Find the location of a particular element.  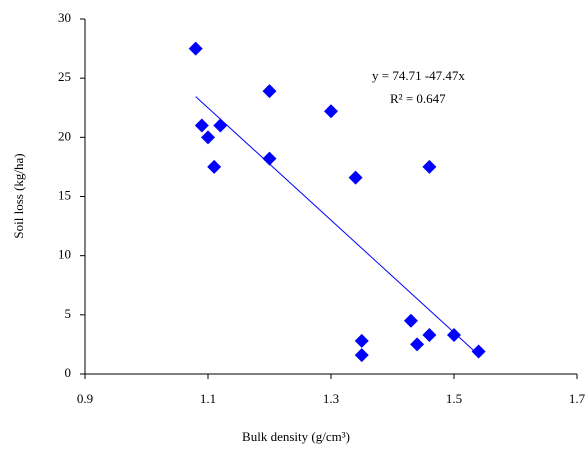

r-squared: R² = 0.647 is located at coordinates (418, 98).